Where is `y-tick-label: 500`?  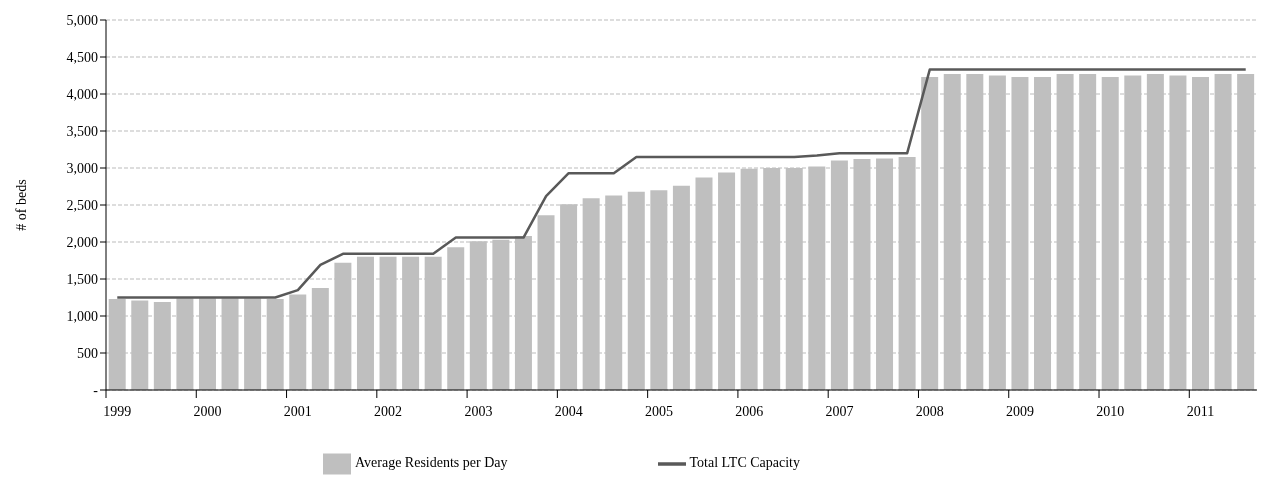 y-tick-label: 500 is located at coordinates (87, 353).